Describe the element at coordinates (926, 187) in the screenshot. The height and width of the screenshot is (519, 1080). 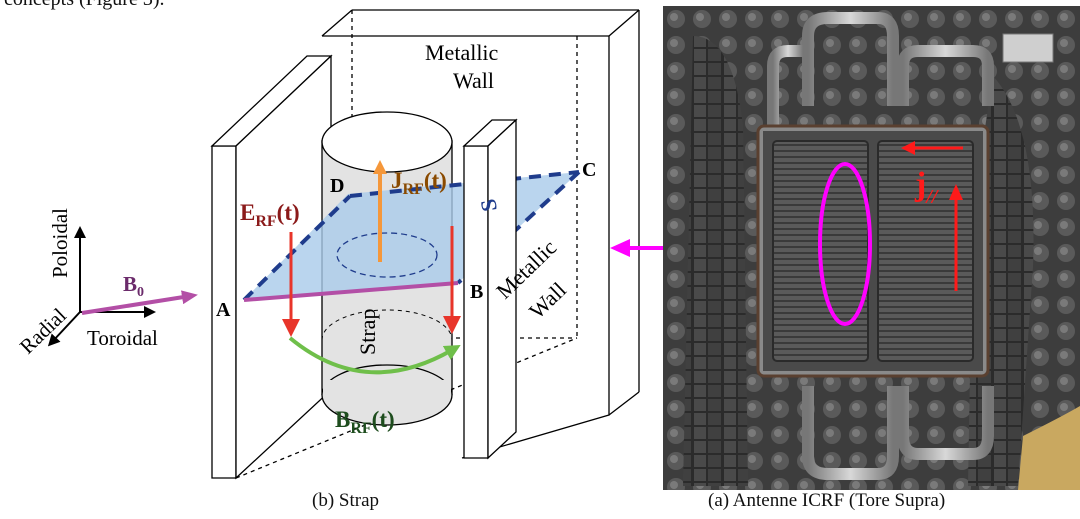
I see `current-j-label: j//` at that location.